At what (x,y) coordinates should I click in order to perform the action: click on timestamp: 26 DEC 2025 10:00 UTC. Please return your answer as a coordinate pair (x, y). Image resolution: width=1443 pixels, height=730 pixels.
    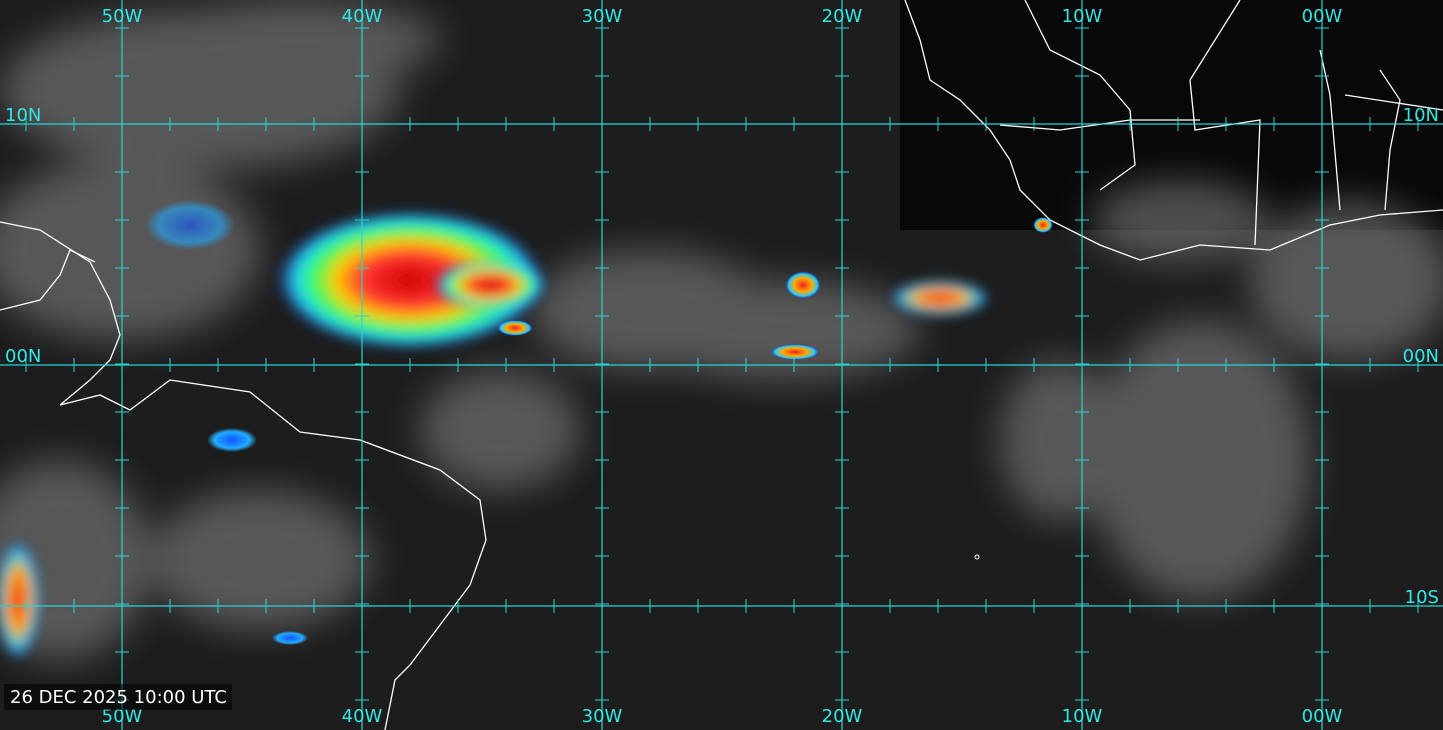
    Looking at the image, I should click on (118, 697).